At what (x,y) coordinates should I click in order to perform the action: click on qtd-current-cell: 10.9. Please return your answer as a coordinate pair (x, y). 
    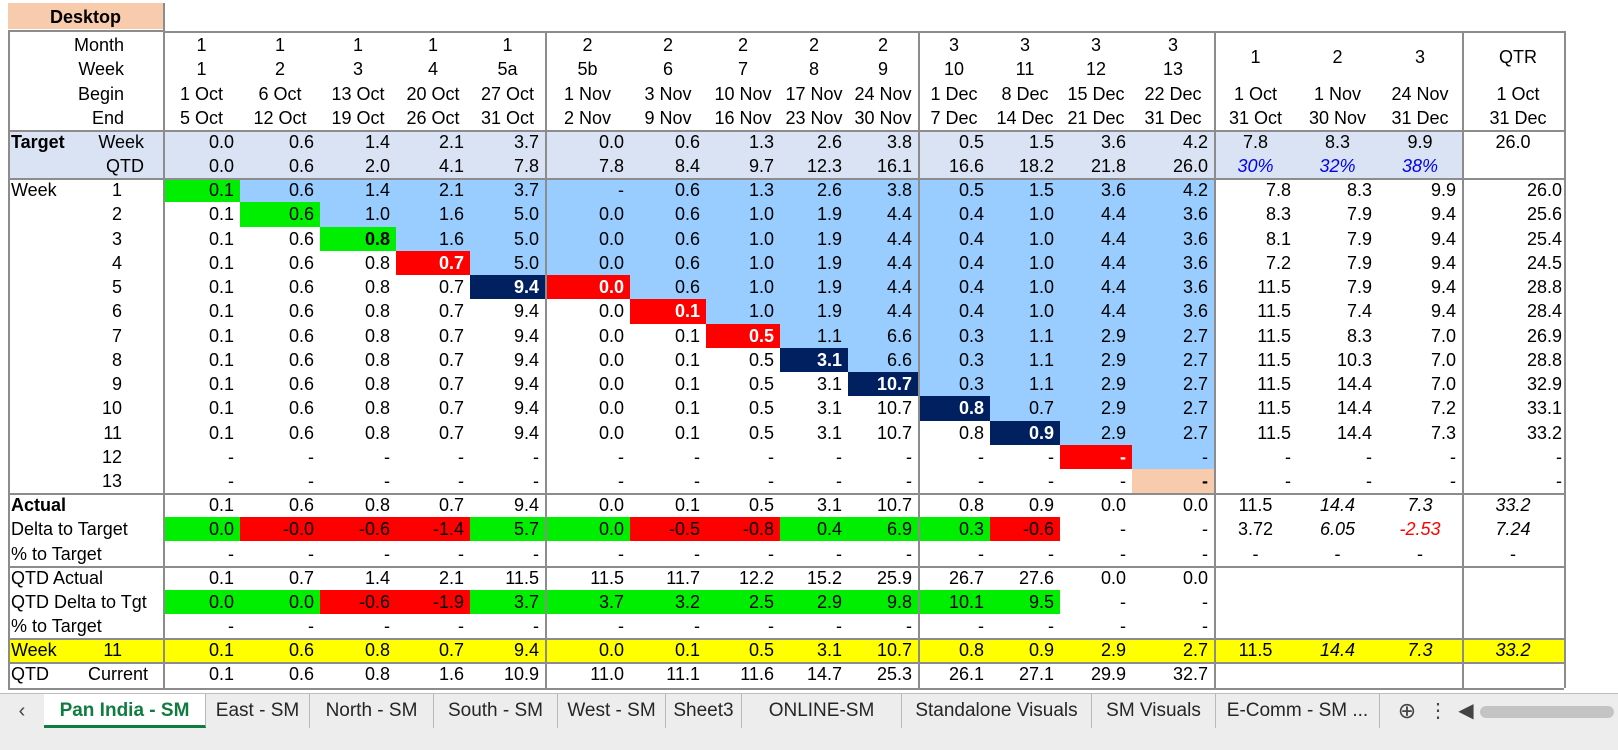
    Looking at the image, I should click on (521, 674).